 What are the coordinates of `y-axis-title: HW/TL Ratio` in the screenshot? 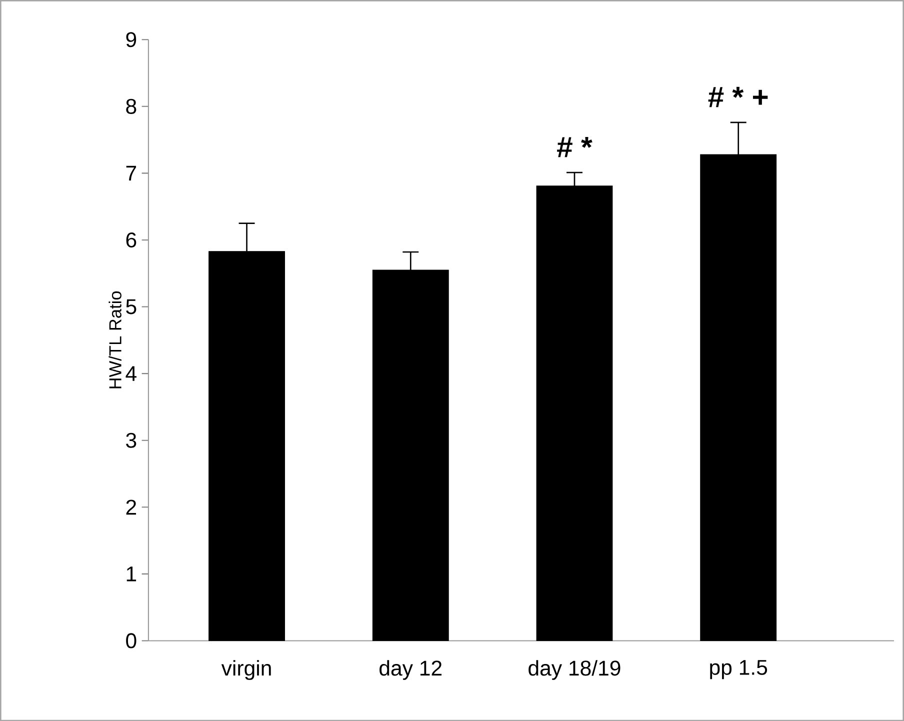 It's located at (115, 339).